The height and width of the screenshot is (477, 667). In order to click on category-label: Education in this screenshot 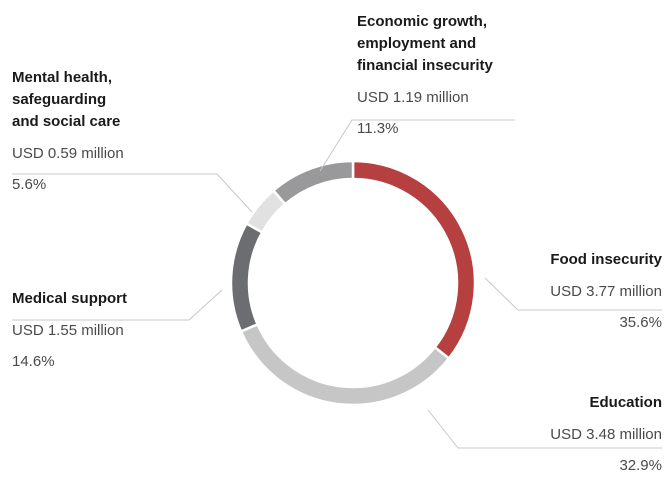, I will do `click(625, 402)`.